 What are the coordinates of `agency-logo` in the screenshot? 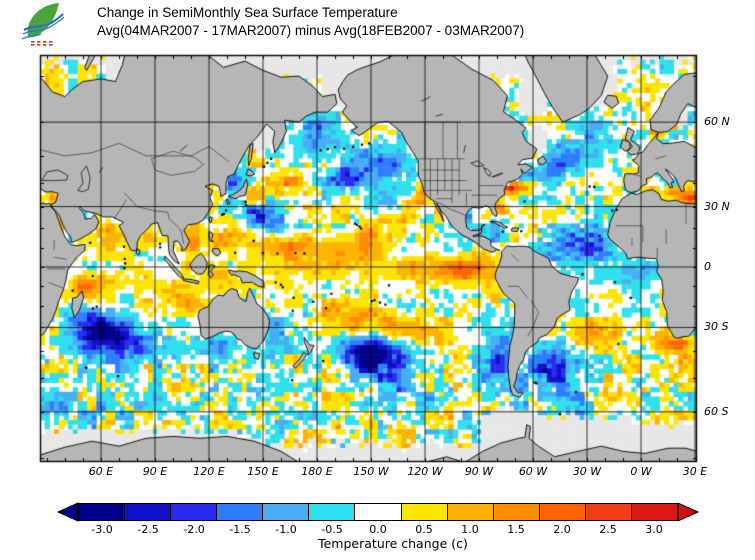 It's located at (48, 24).